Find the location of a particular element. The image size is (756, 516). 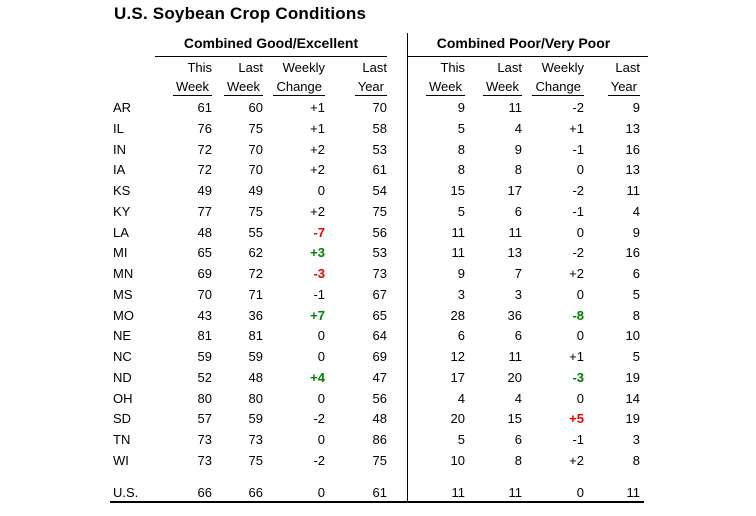

row-state-label: IA is located at coordinates (119, 170).